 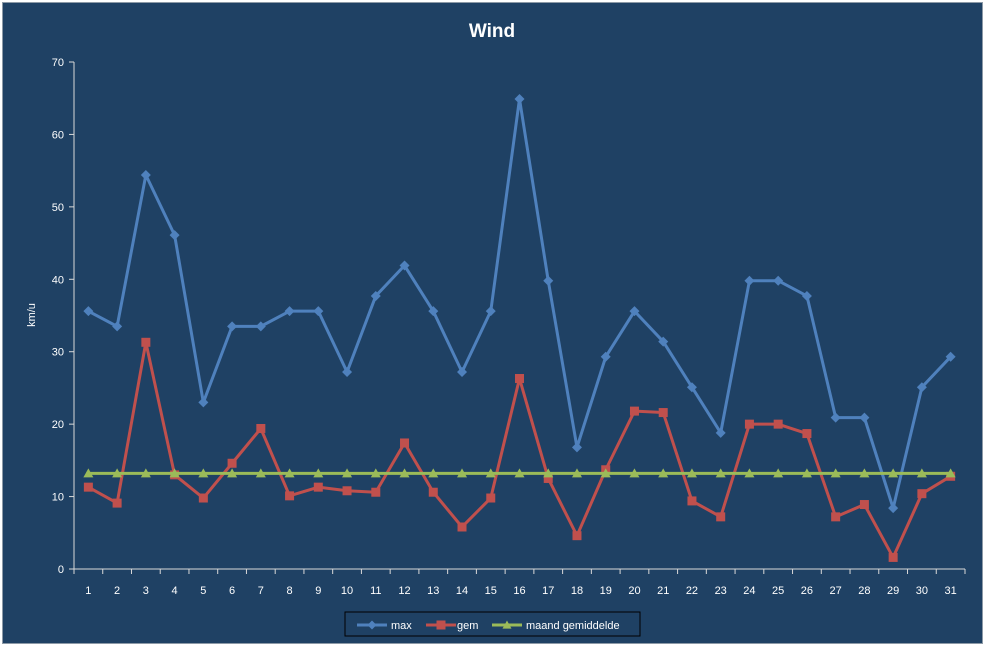 I want to click on x-tick-label: 11, so click(x=375, y=591).